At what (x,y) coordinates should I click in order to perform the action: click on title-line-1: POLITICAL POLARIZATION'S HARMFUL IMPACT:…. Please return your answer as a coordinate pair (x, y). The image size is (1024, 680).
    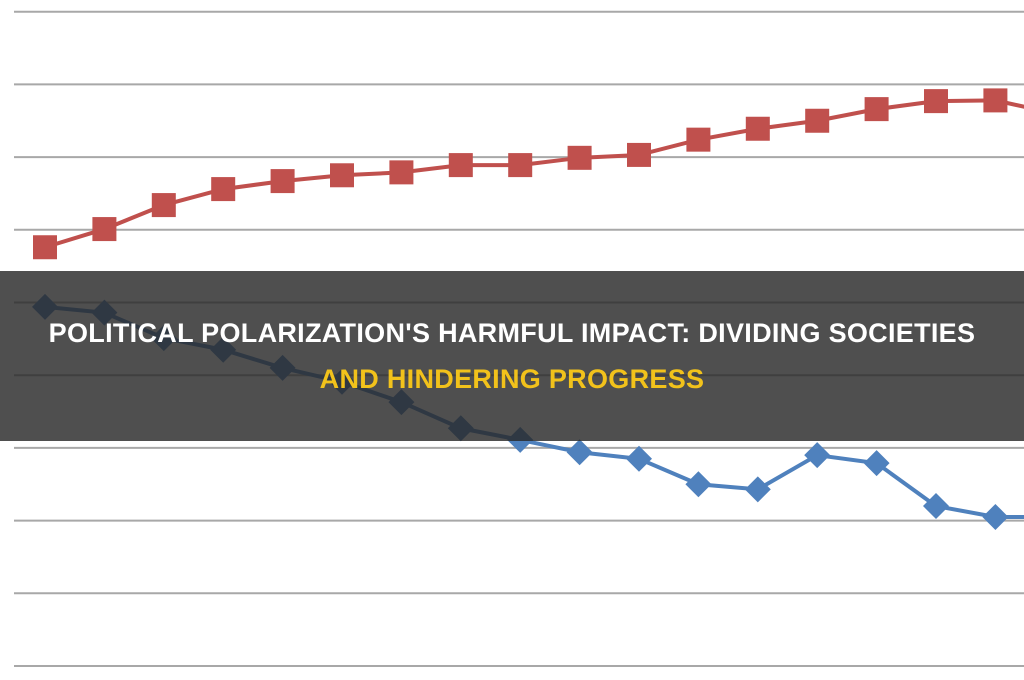
    Looking at the image, I should click on (512, 333).